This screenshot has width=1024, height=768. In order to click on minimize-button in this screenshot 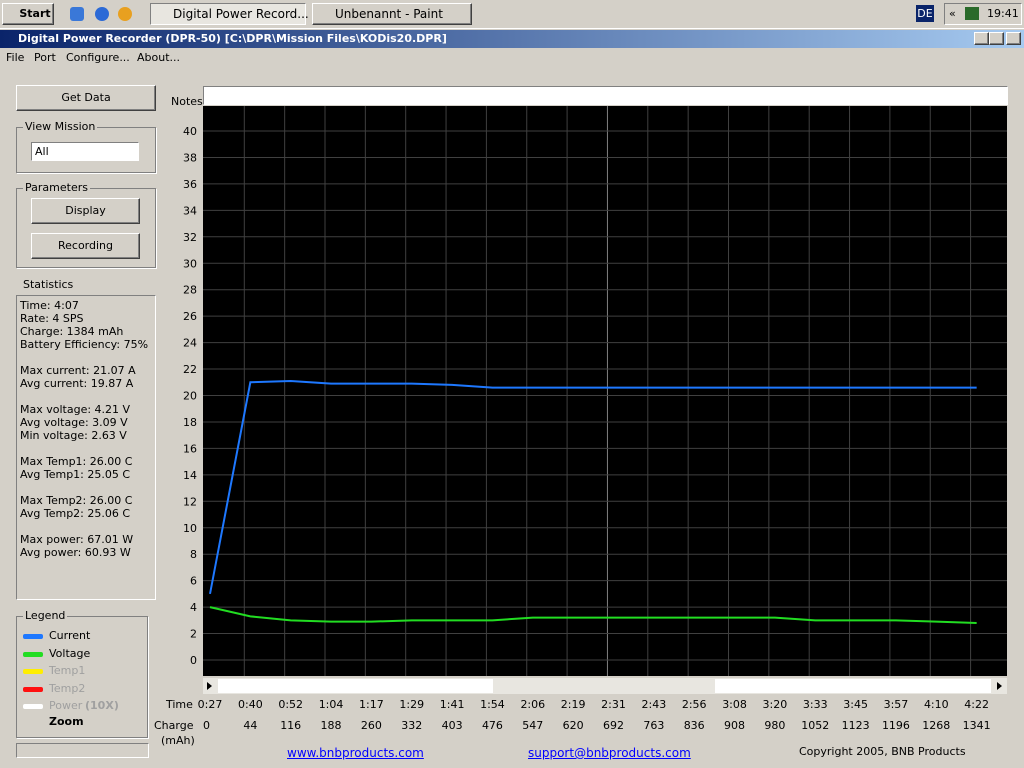, I will do `click(981, 38)`.